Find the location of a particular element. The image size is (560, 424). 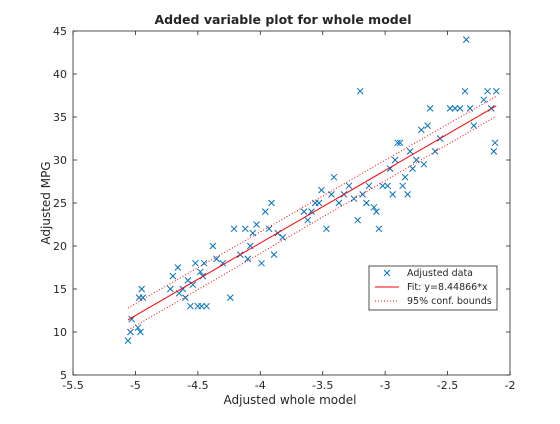

chart-title: Added variable plot for whole model is located at coordinates (282, 19).